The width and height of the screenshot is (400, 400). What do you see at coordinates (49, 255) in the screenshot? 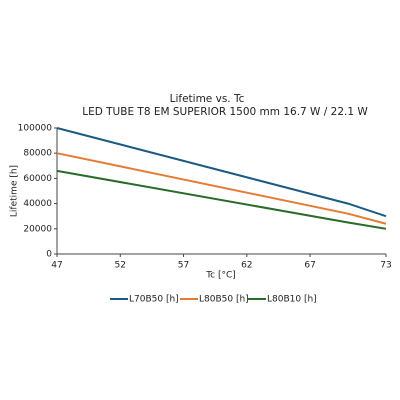
I see `y-tick-label: 0` at bounding box center [49, 255].